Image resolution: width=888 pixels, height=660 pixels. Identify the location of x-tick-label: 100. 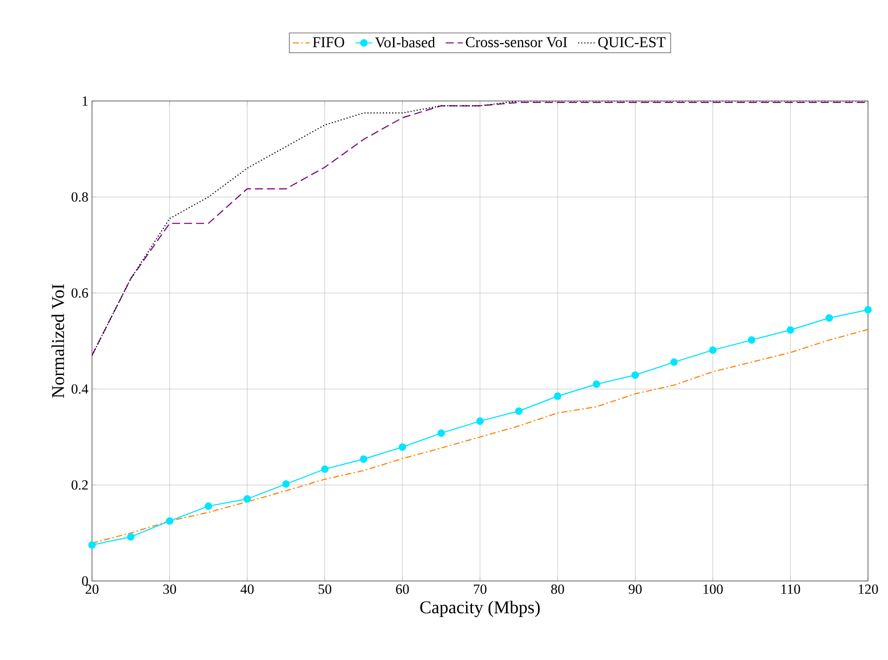
(713, 589).